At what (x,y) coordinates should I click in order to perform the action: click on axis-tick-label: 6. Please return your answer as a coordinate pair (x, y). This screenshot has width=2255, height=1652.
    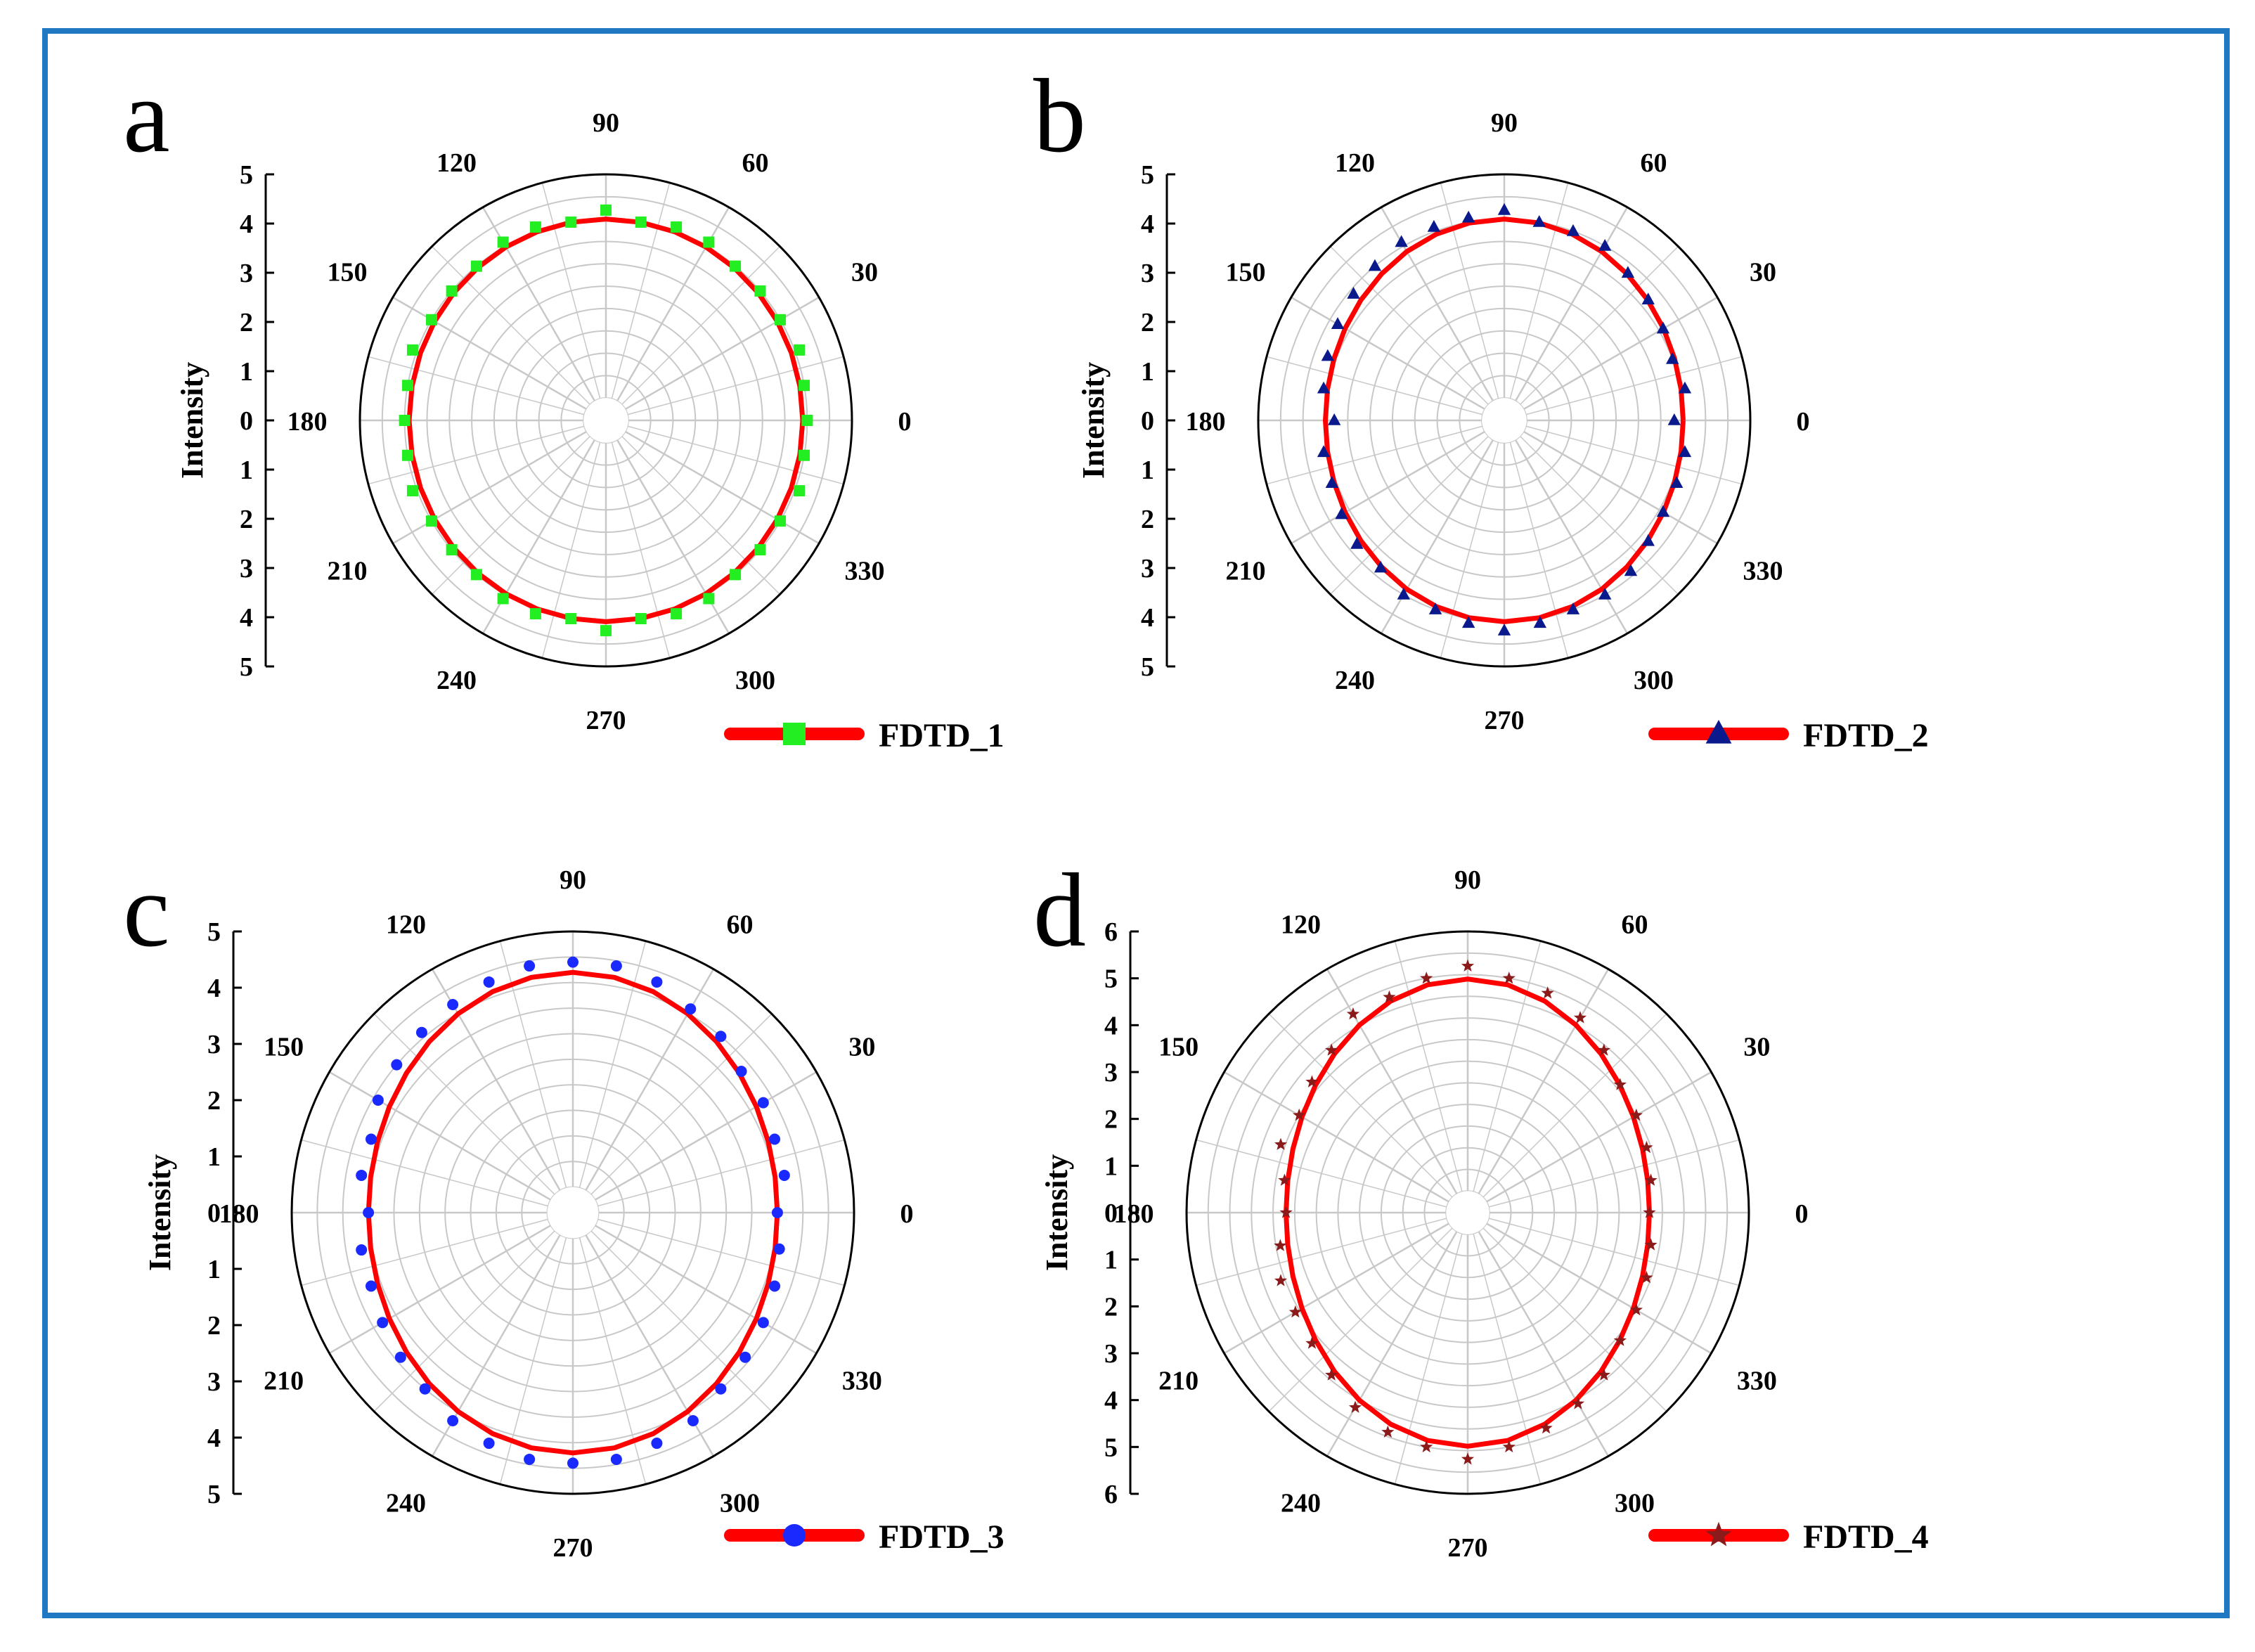
    Looking at the image, I should click on (1111, 932).